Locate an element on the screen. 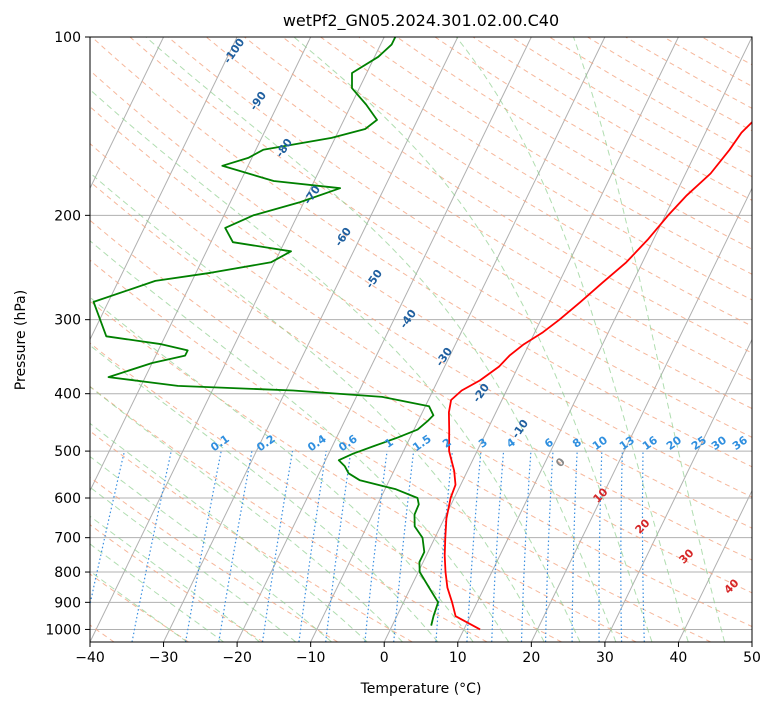 The image size is (775, 708). x-tick-label: −20 is located at coordinates (237, 658).